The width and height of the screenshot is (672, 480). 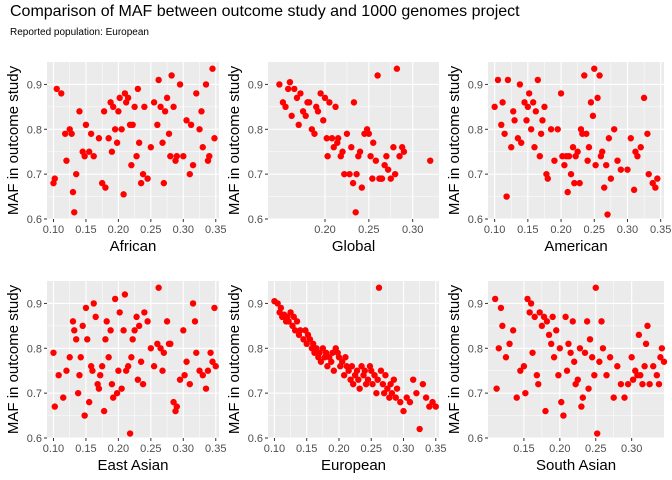 I want to click on x-axis-title: African, so click(x=133, y=246).